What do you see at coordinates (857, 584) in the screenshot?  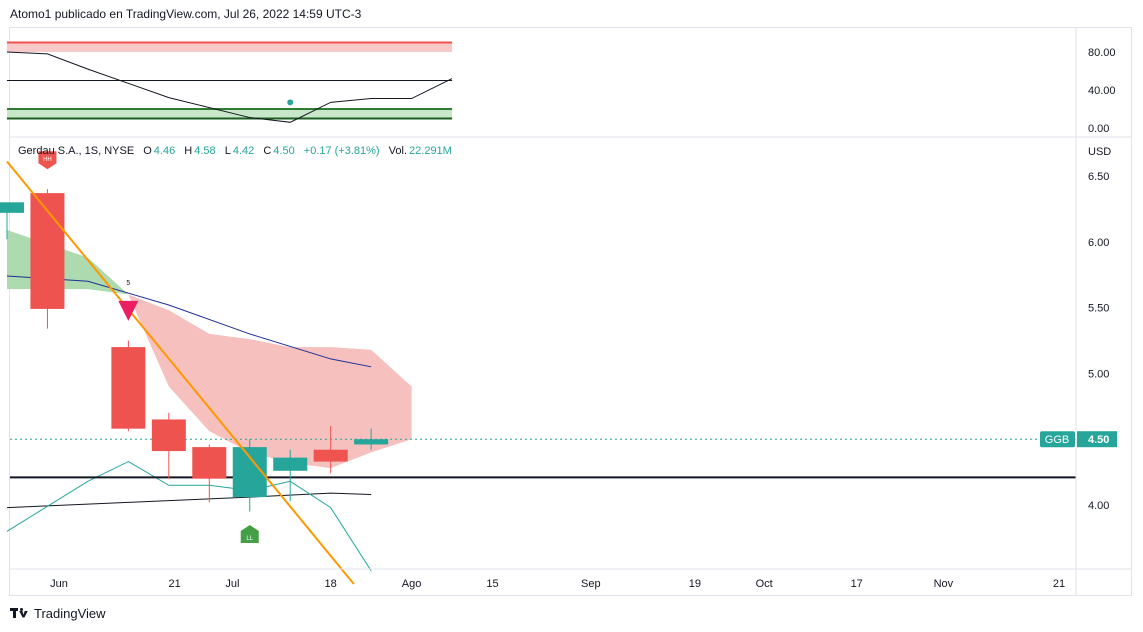 I see `time-tick-label: 17` at bounding box center [857, 584].